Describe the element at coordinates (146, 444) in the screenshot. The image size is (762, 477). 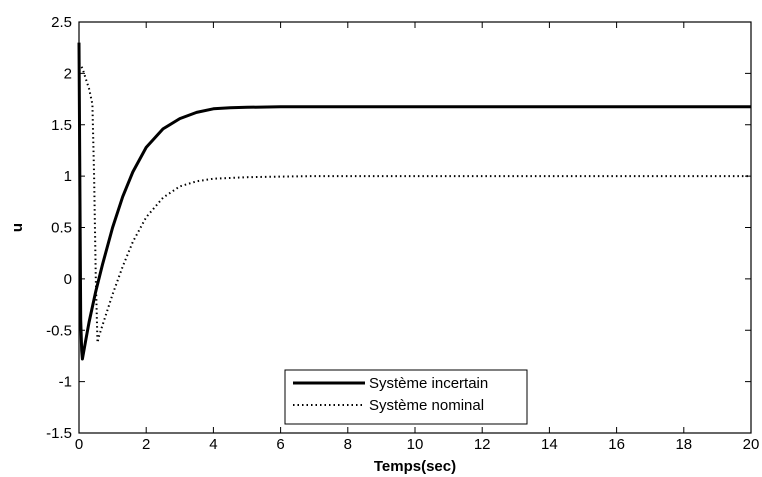
I see `x-tick-label: 2` at that location.